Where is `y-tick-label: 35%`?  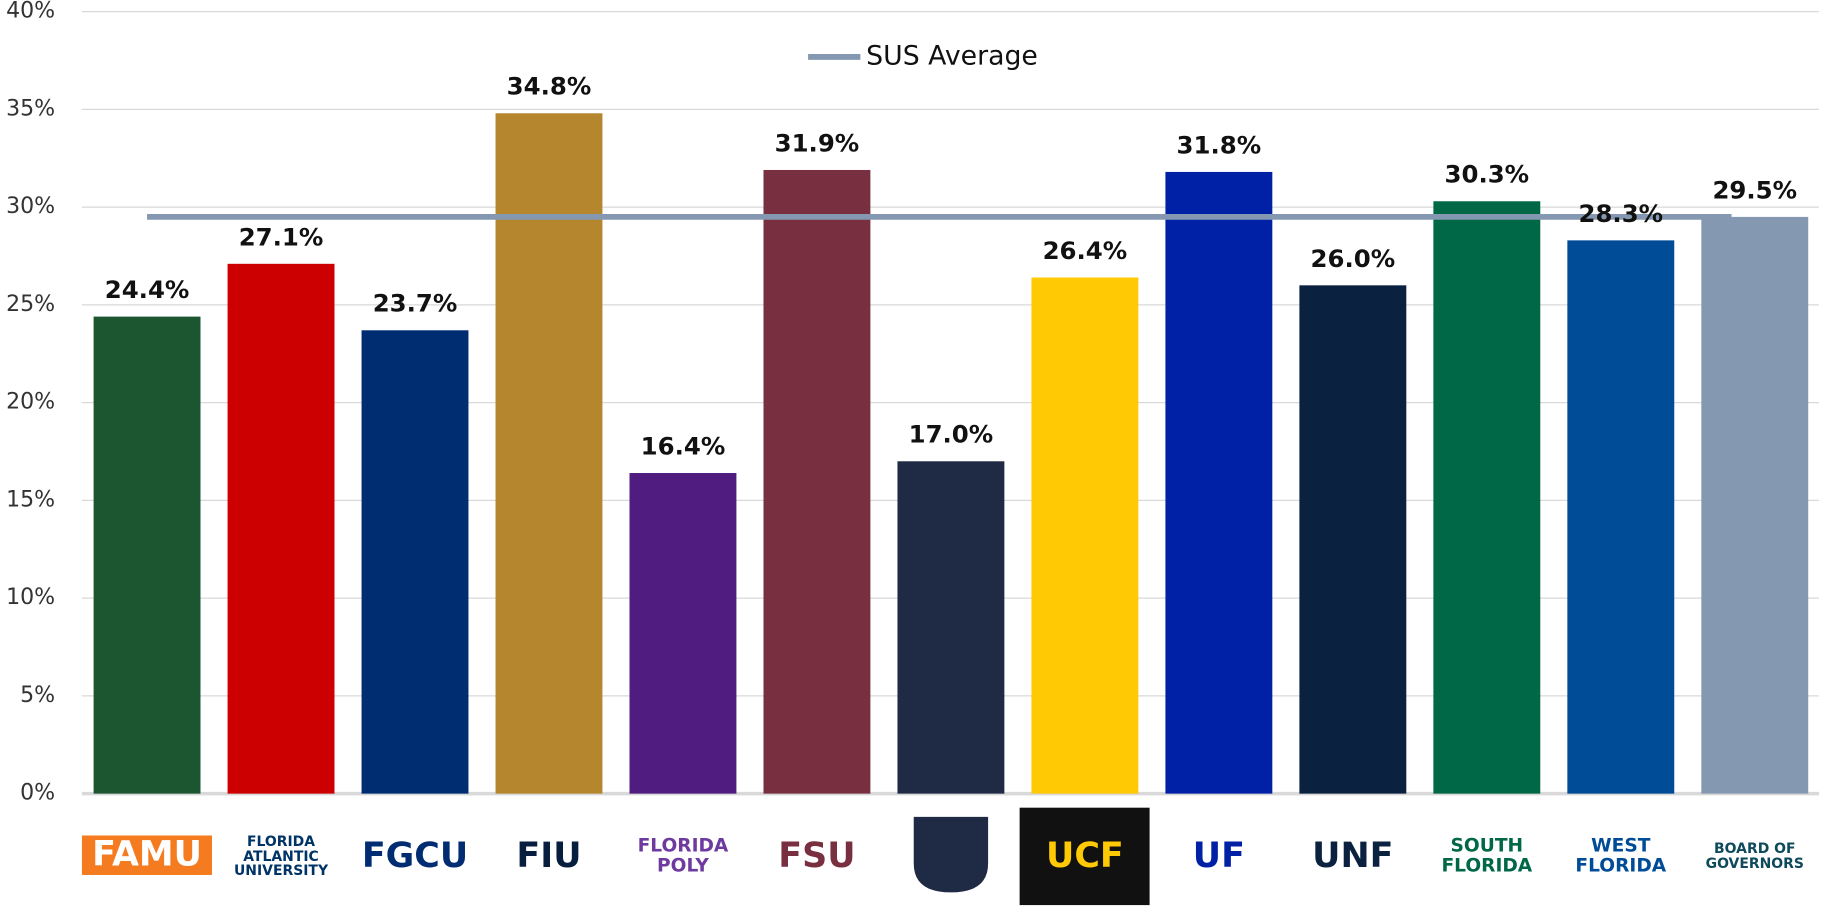 y-tick-label: 35% is located at coordinates (30, 108).